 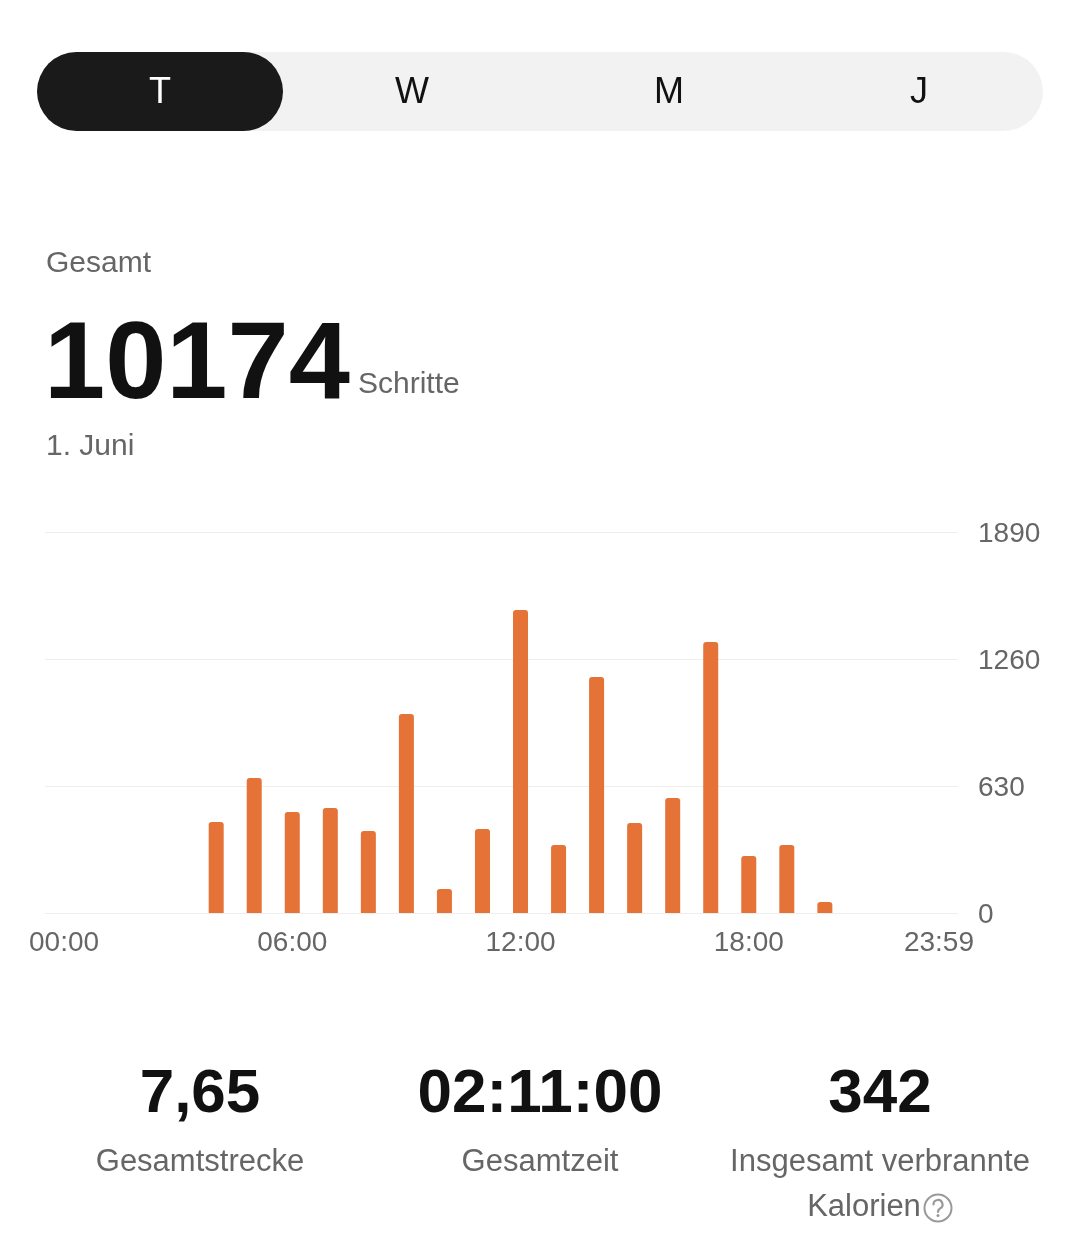 I want to click on x-tick-label: 18:00, so click(x=748, y=941).